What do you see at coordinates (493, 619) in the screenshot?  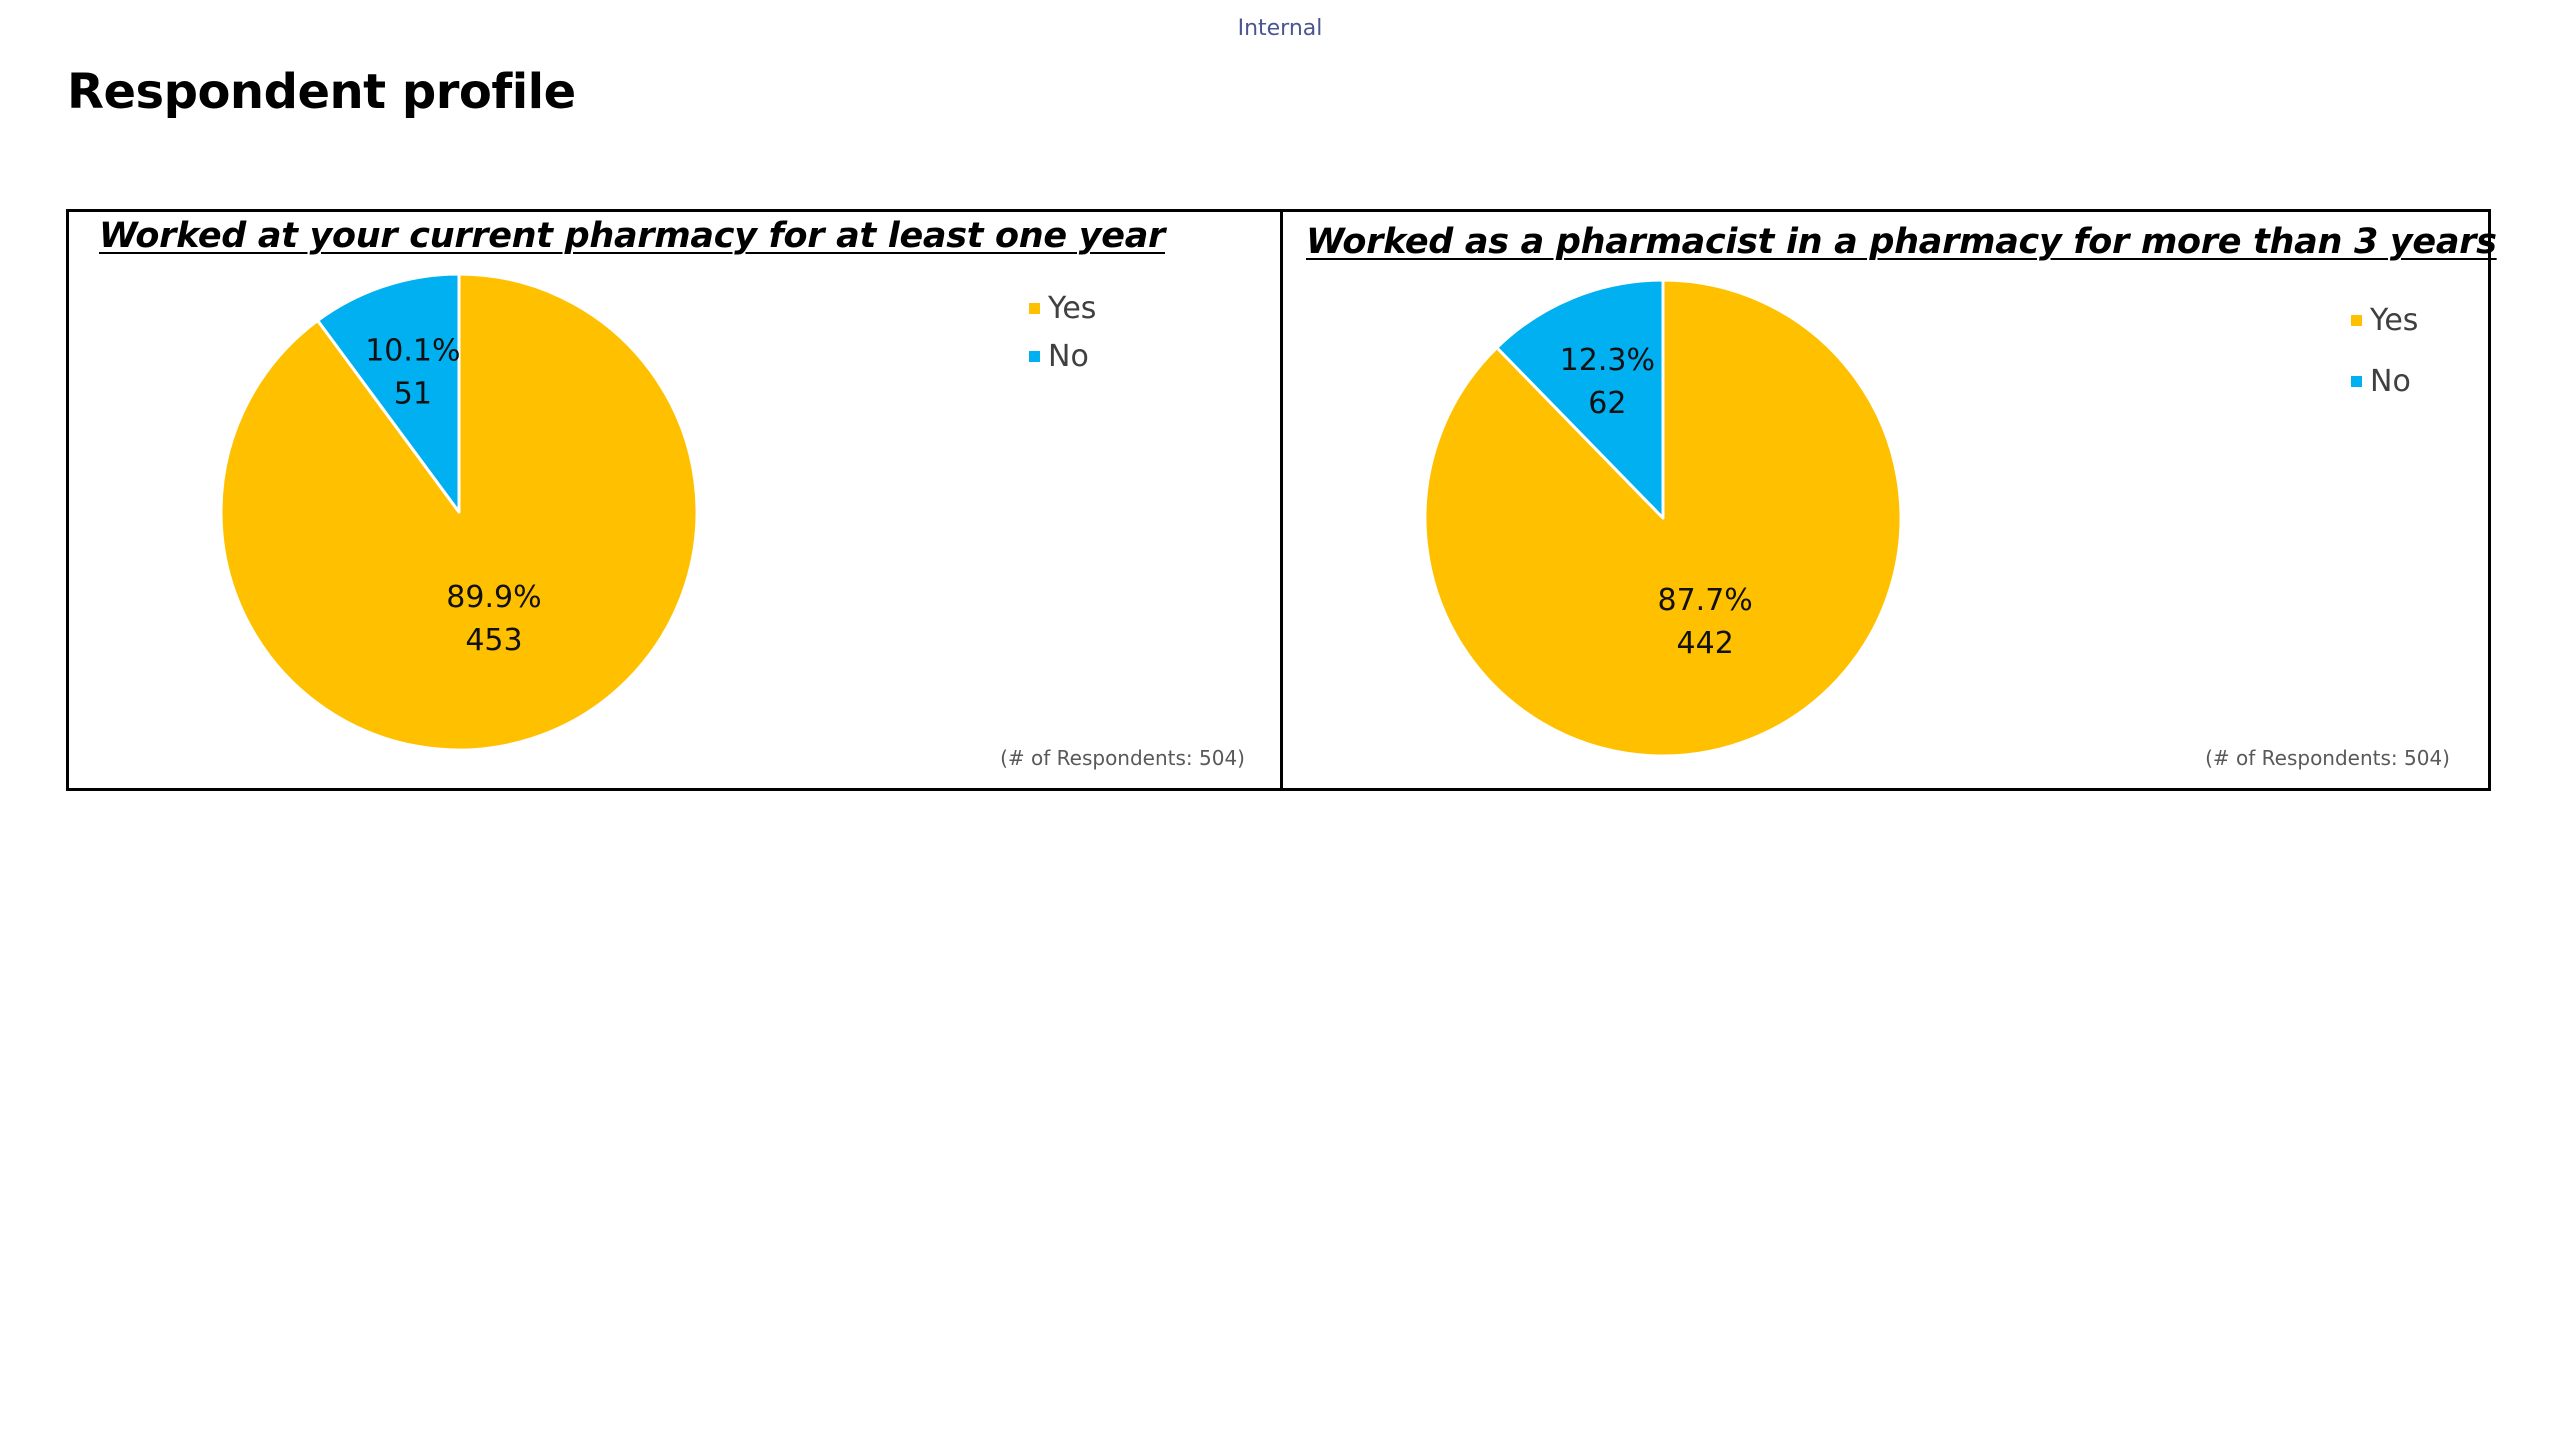 I see `pie-label-yes: 89.9% 453` at bounding box center [493, 619].